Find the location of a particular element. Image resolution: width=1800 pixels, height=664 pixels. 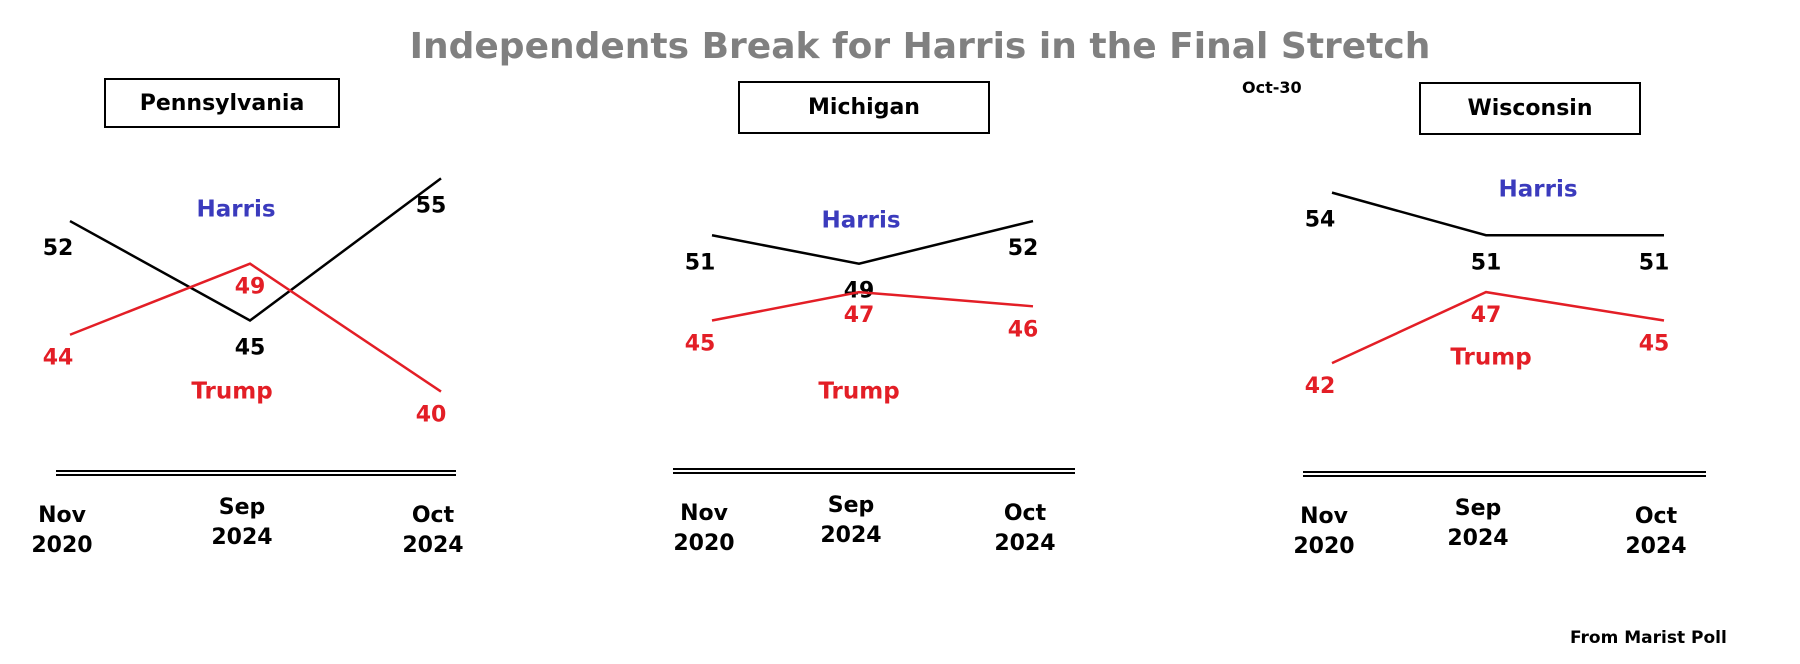

value-label: 42 is located at coordinates (1320, 386).